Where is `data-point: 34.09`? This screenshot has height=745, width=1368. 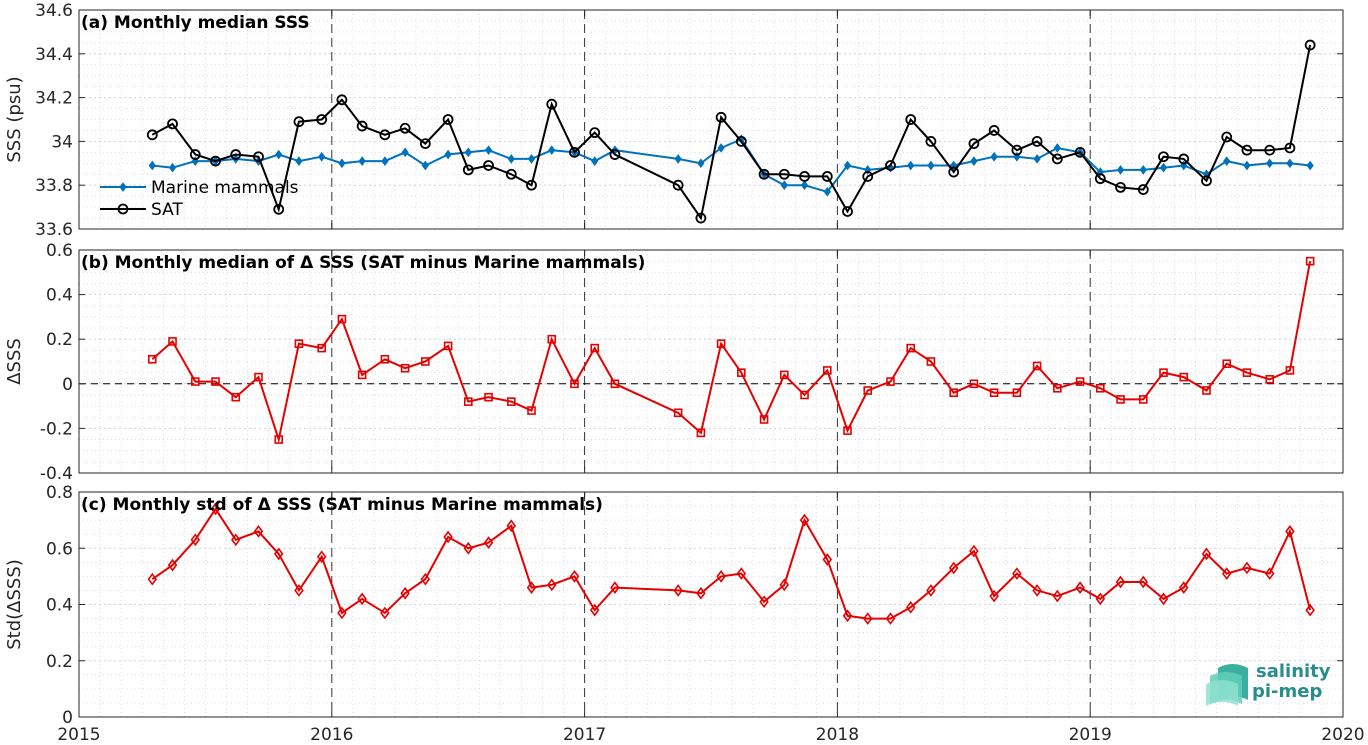
data-point: 34.09 is located at coordinates (299, 122).